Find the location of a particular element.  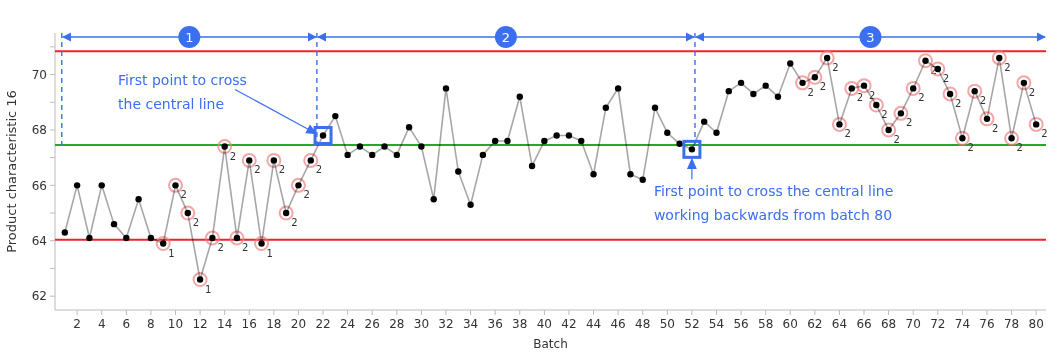

x-tick-label: 74 is located at coordinates (962, 324).